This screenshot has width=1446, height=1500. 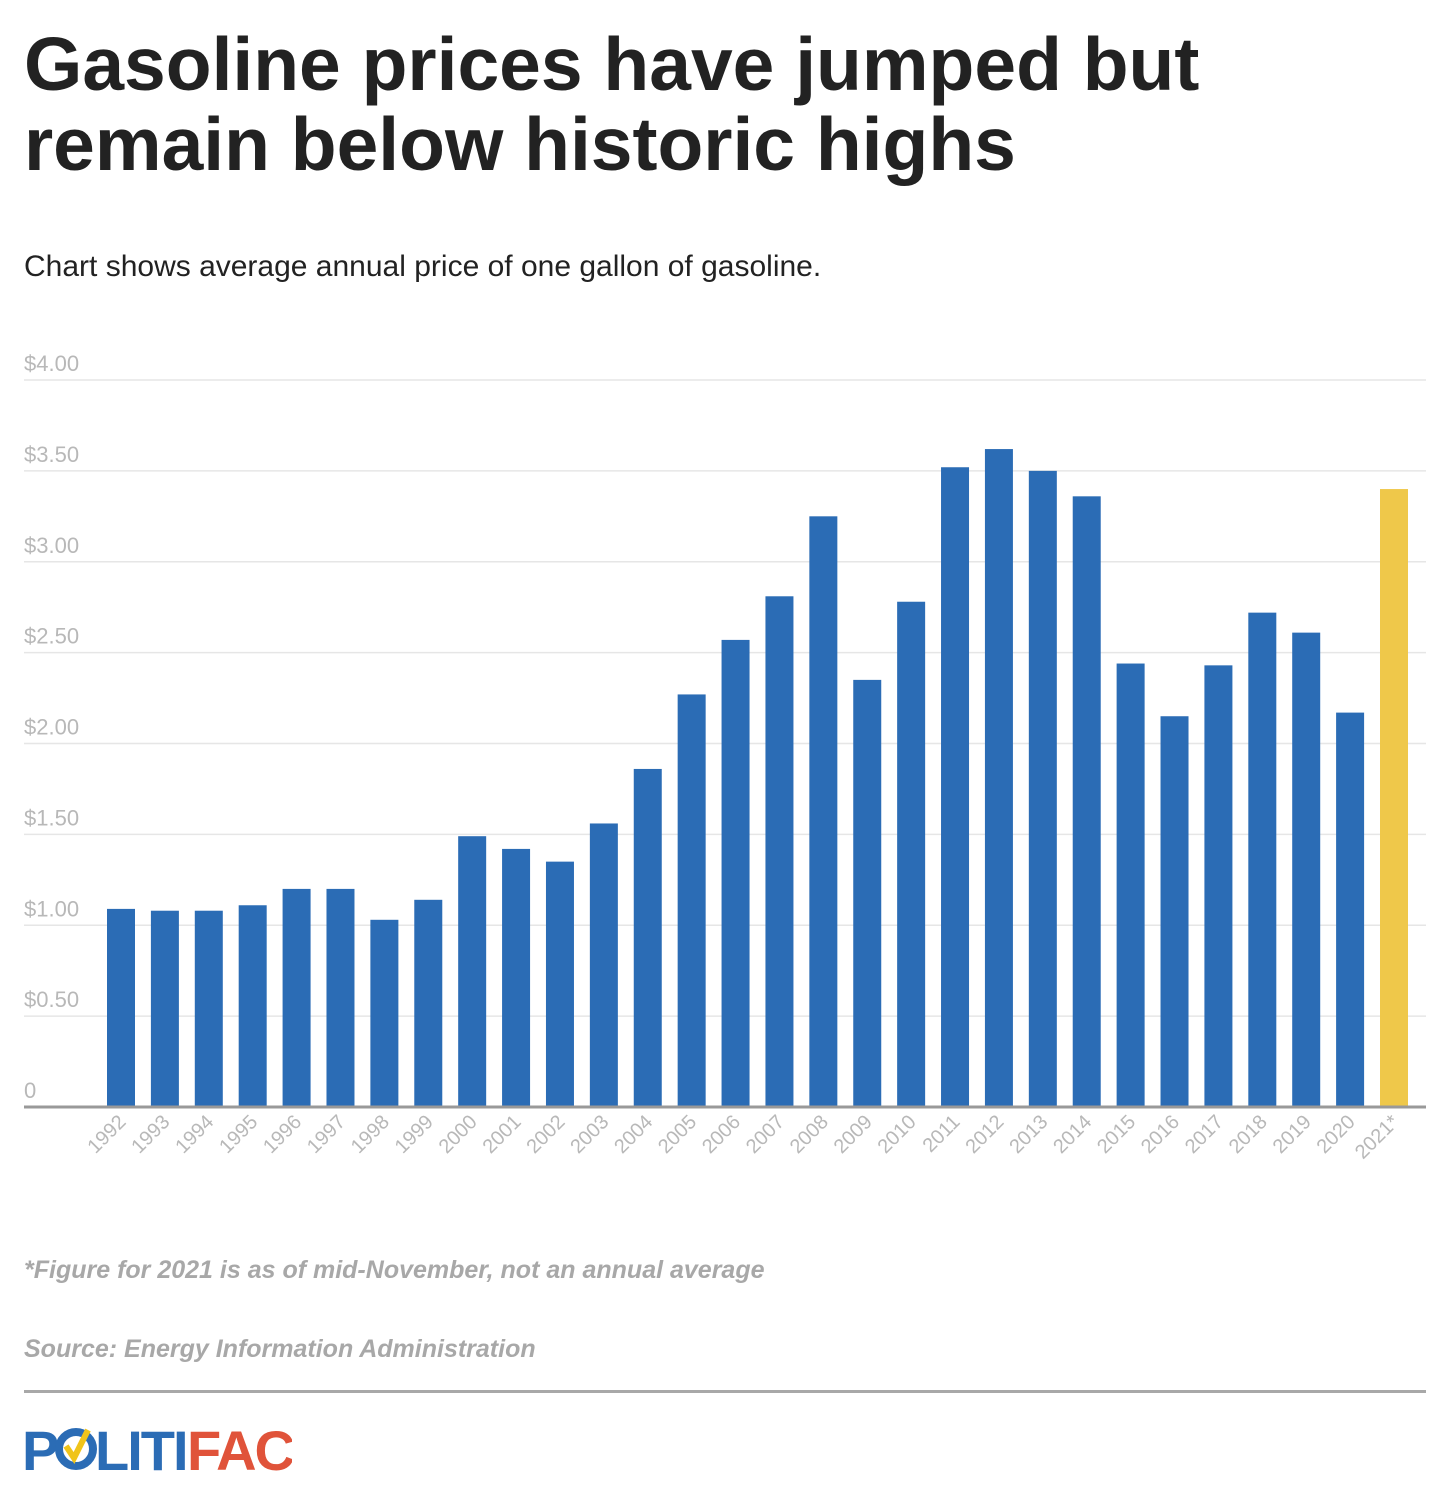 What do you see at coordinates (370, 1134) in the screenshot?
I see `x-tick-label: 1998` at bounding box center [370, 1134].